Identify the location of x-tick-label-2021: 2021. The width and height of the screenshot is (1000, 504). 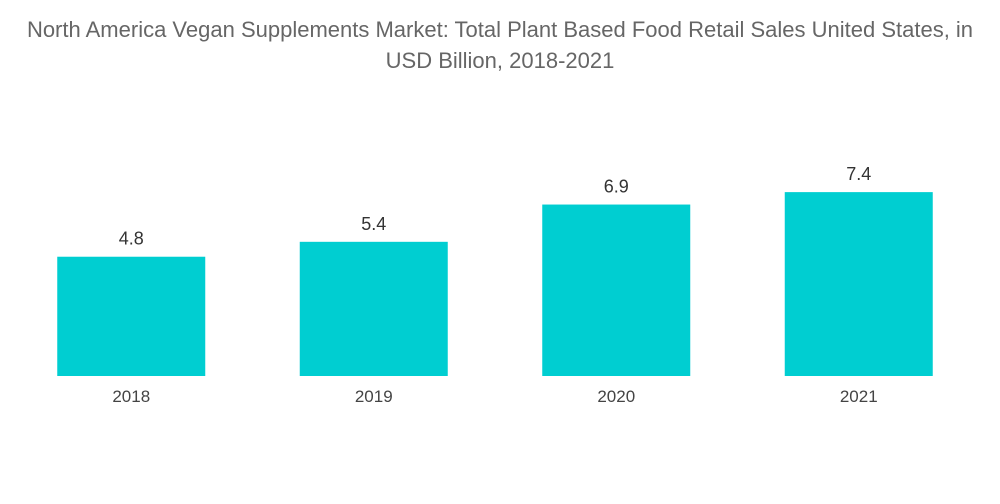
(859, 396).